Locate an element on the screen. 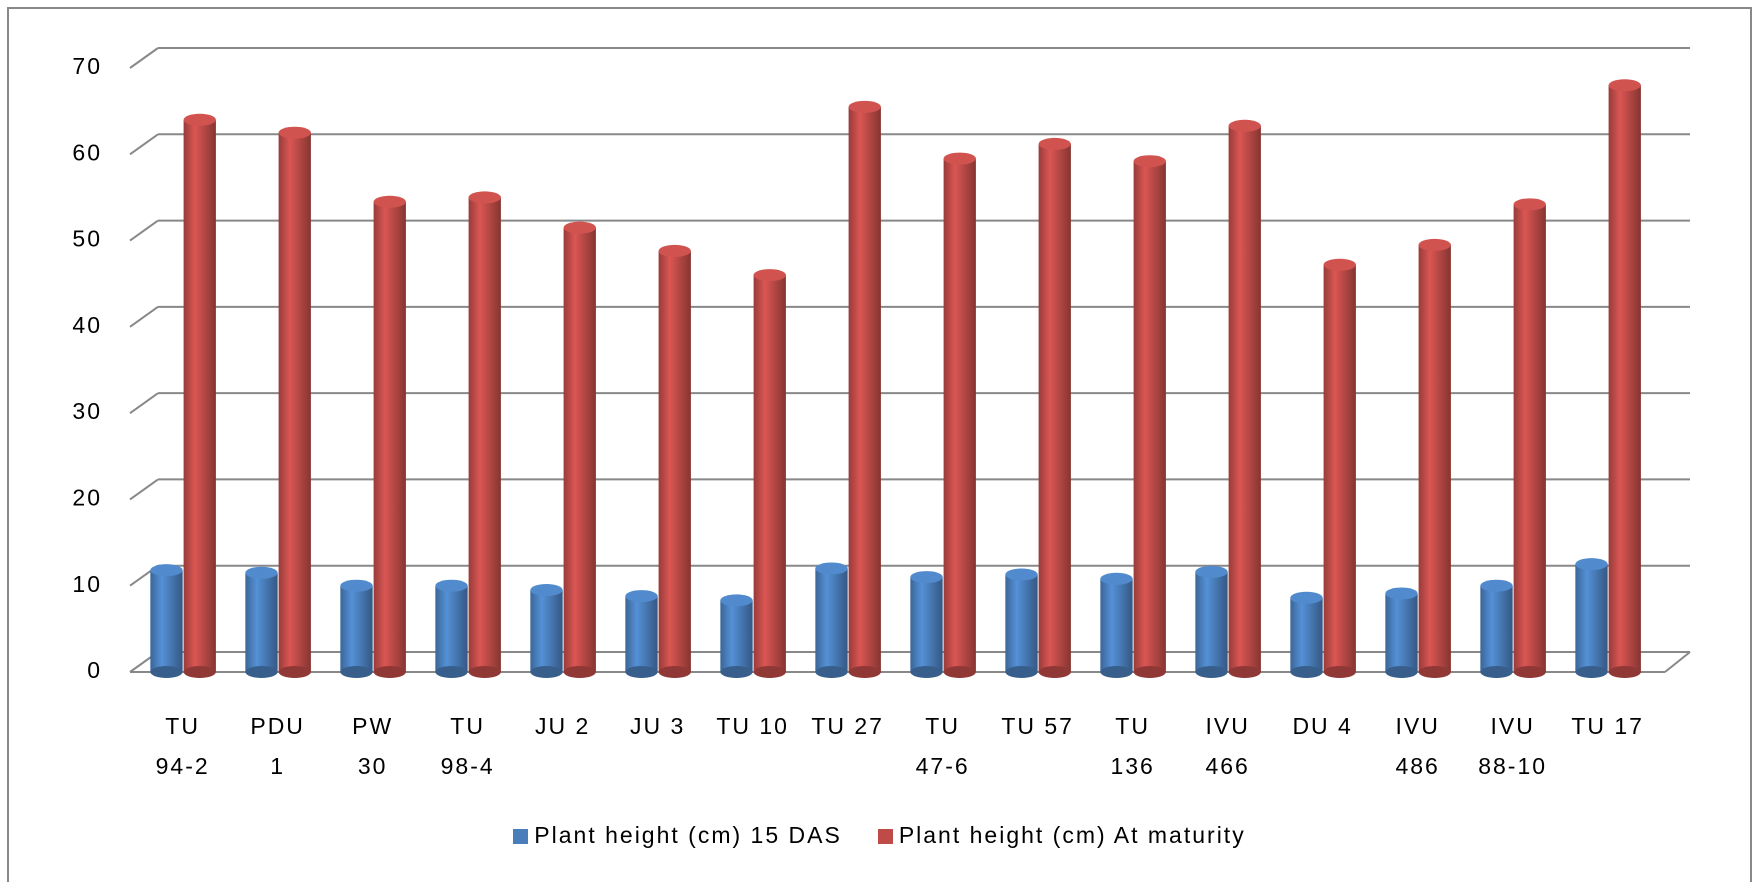  legend-item: Plant height (cm) At maturity is located at coordinates (1061, 835).